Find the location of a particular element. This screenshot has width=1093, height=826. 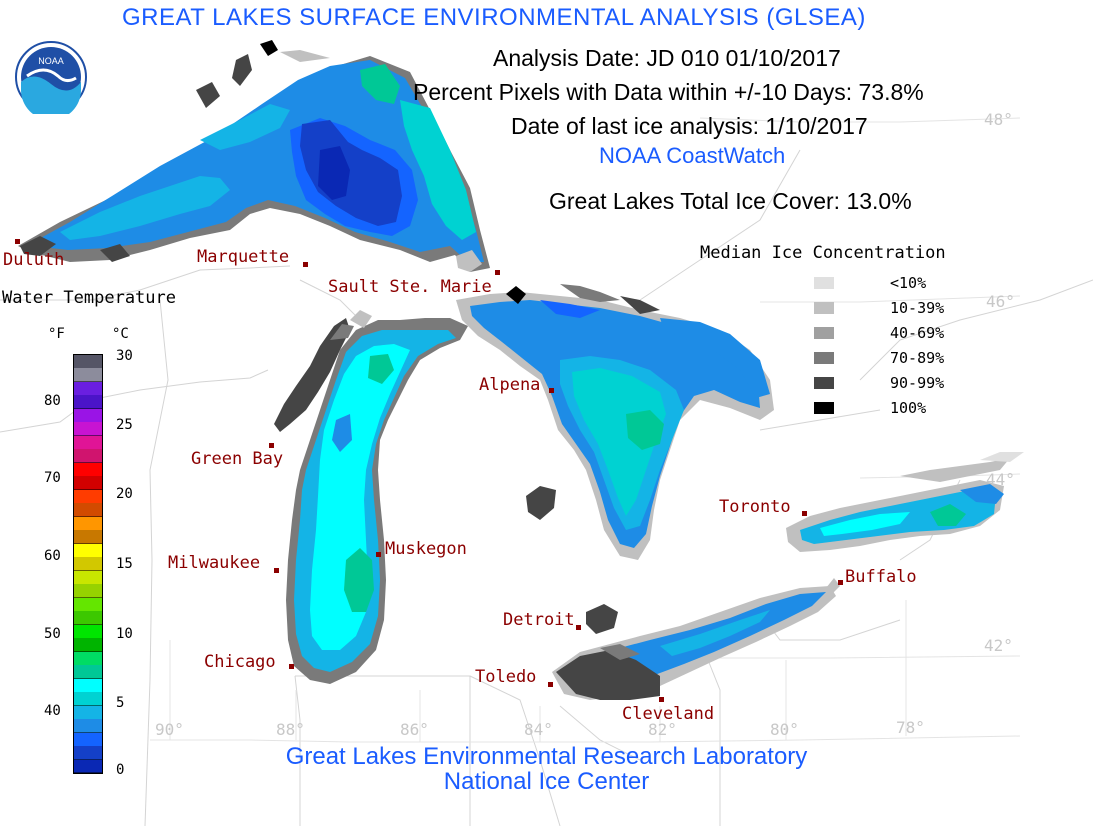

ice-legend-label: <10% is located at coordinates (908, 283).